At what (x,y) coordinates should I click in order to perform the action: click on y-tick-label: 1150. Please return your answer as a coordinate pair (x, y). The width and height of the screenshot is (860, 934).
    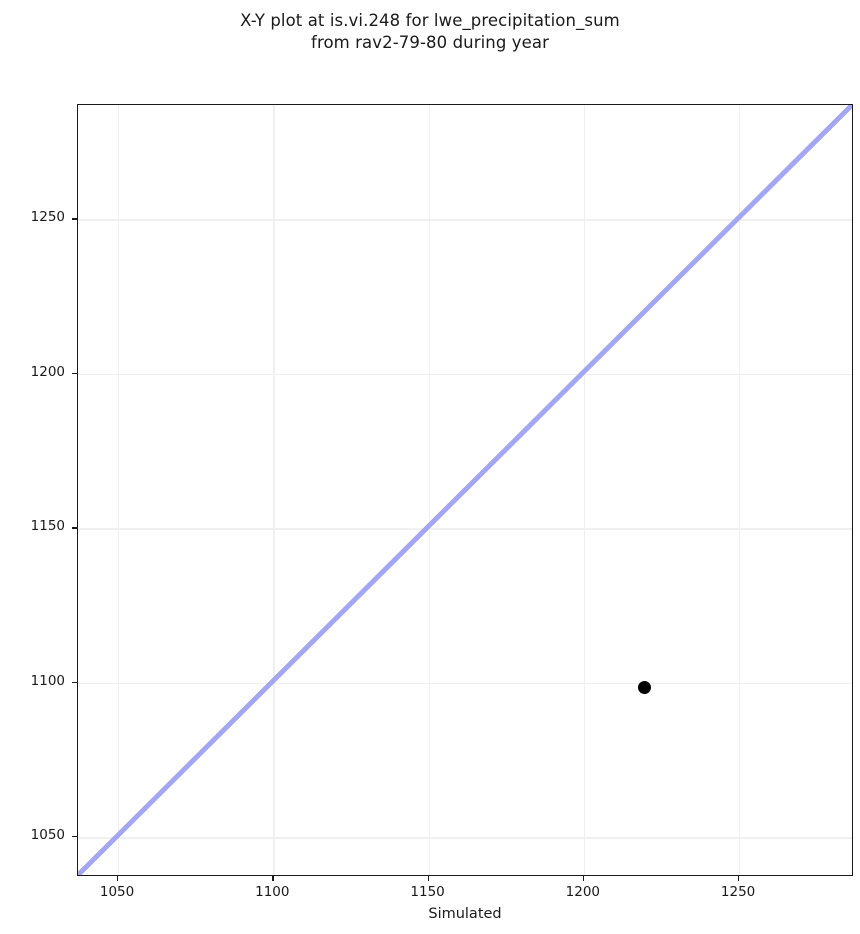
    Looking at the image, I should click on (47, 526).